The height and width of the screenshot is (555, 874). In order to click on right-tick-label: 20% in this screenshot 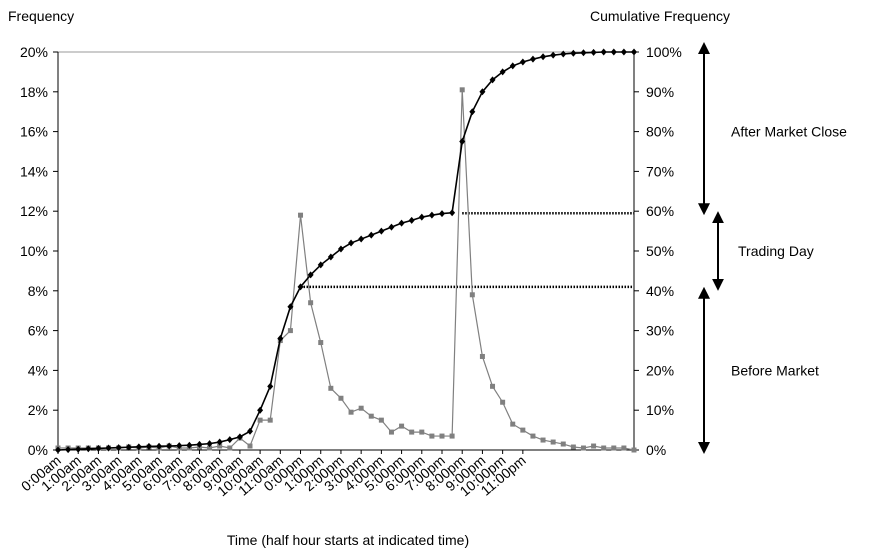, I will do `click(660, 370)`.